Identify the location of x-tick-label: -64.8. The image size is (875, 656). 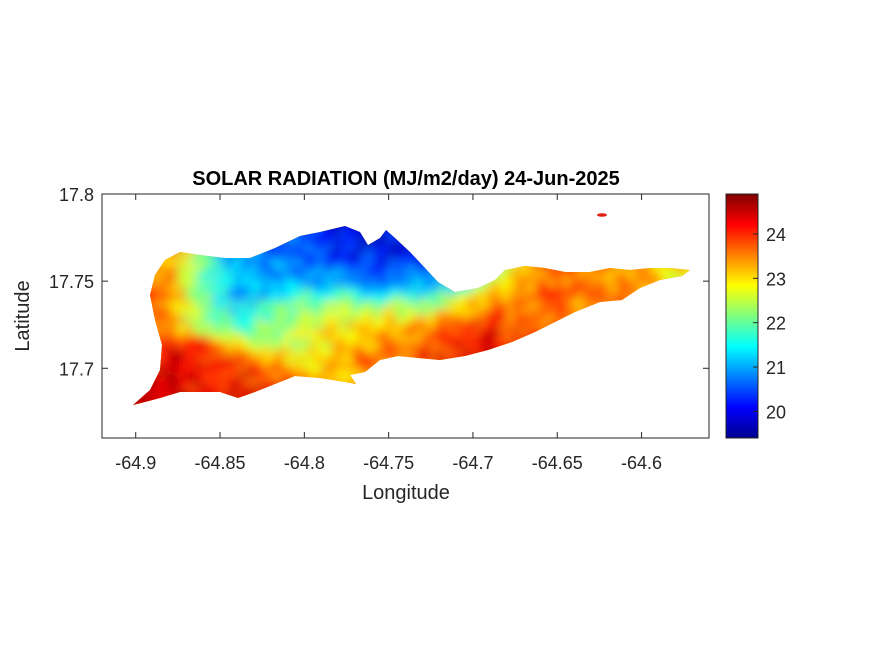
(304, 463).